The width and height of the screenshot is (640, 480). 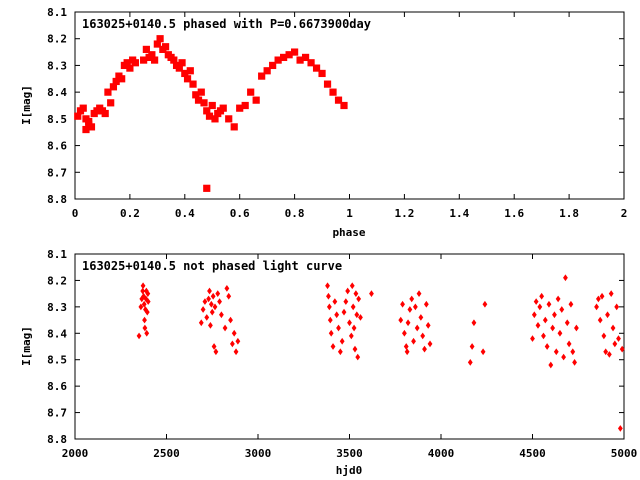 What do you see at coordinates (166, 453) in the screenshot?
I see `x-tick-label: 2500` at bounding box center [166, 453].